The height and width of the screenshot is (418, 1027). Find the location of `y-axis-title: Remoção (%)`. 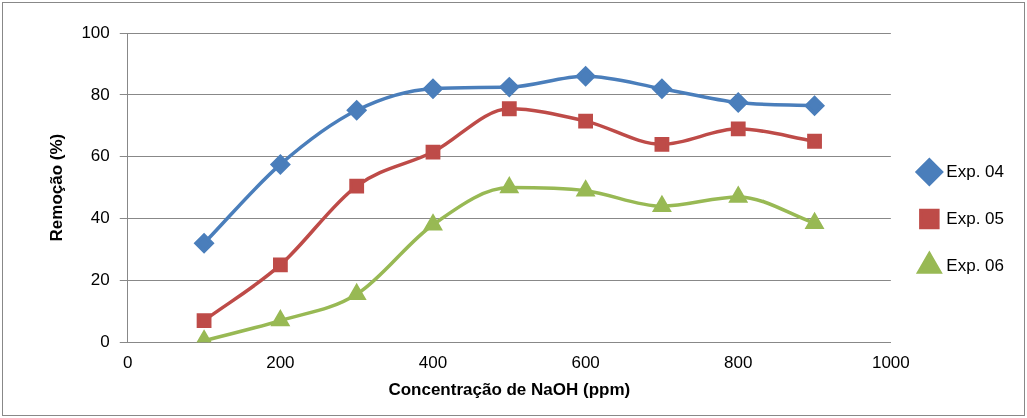

y-axis-title: Remoção (%) is located at coordinates (56, 187).